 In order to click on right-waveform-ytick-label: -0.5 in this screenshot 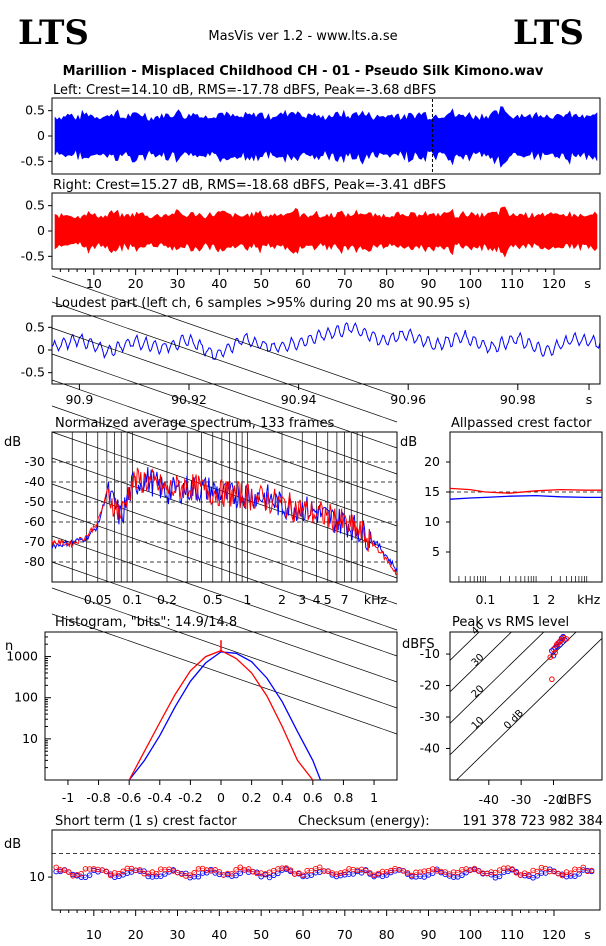, I will do `click(33, 255)`.